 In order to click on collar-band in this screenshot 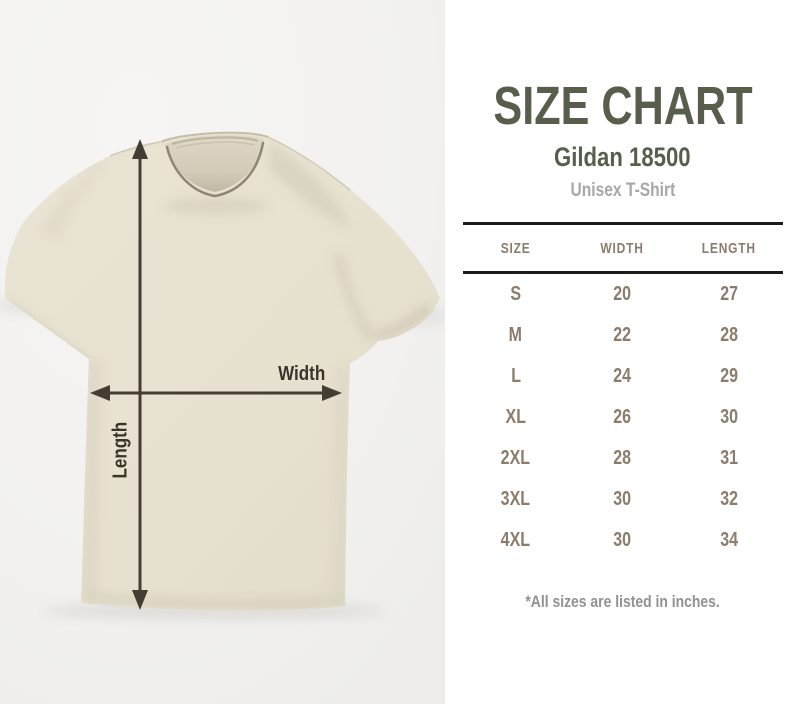, I will do `click(215, 169)`.